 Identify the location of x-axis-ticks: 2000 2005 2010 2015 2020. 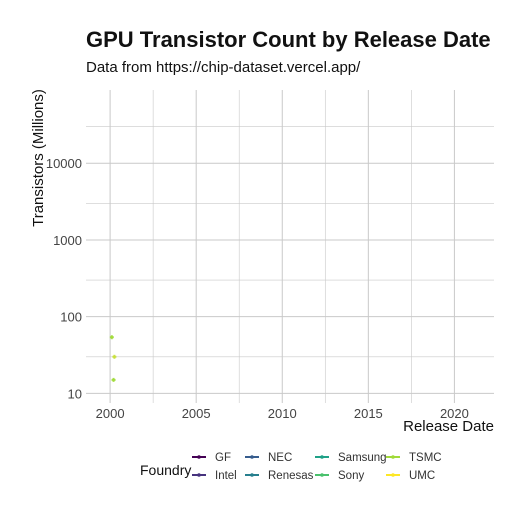
(282, 413).